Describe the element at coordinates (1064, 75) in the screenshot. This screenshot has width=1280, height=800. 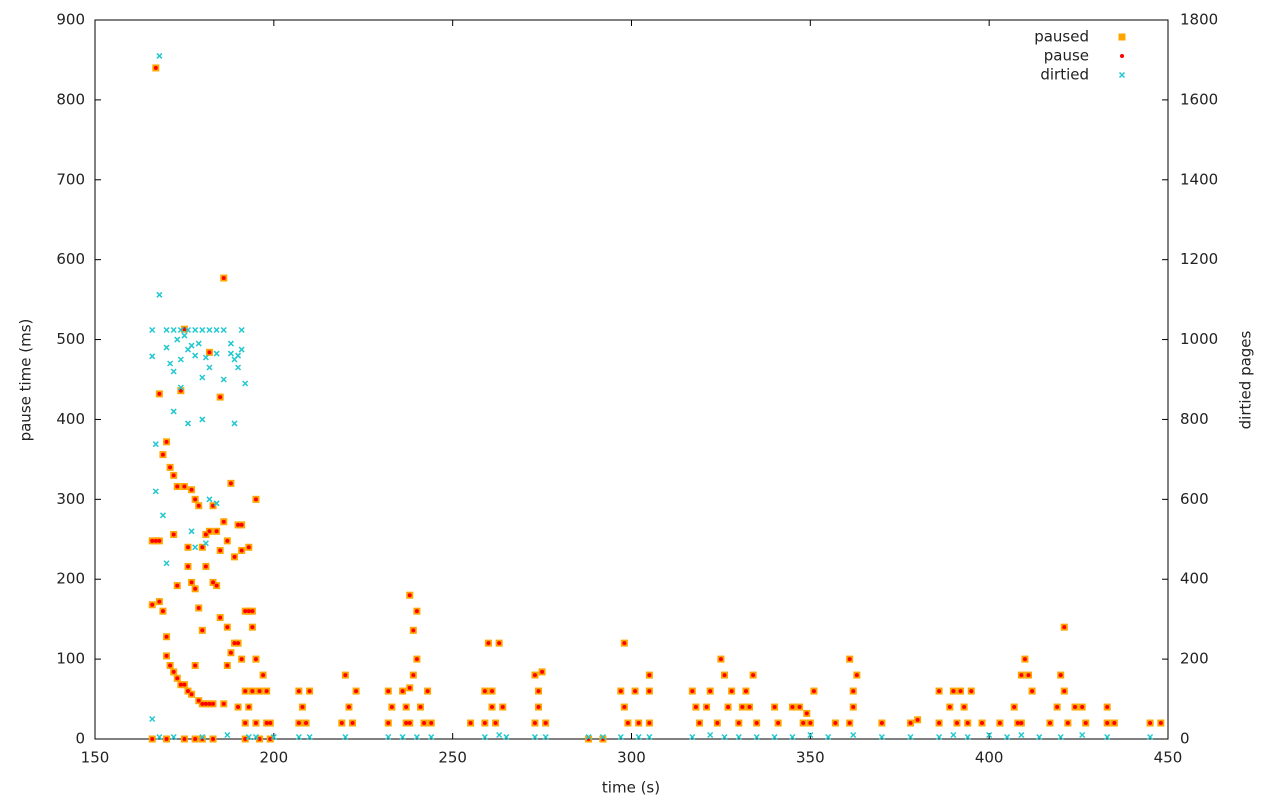
I see `legend-label: dirtied` at that location.